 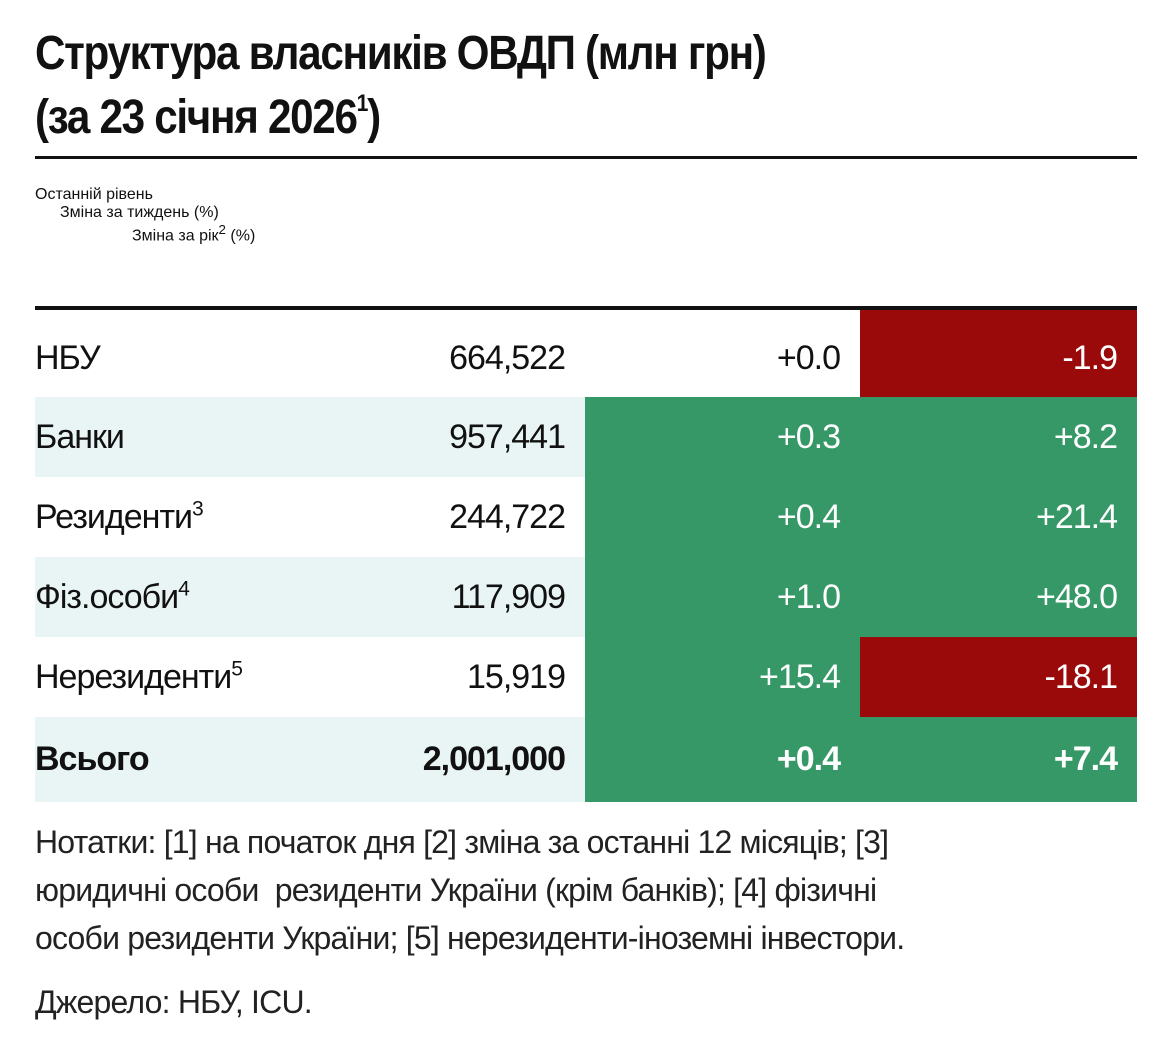 I want to click on column-header: Зміна за тиждень (%), so click(x=172, y=213).